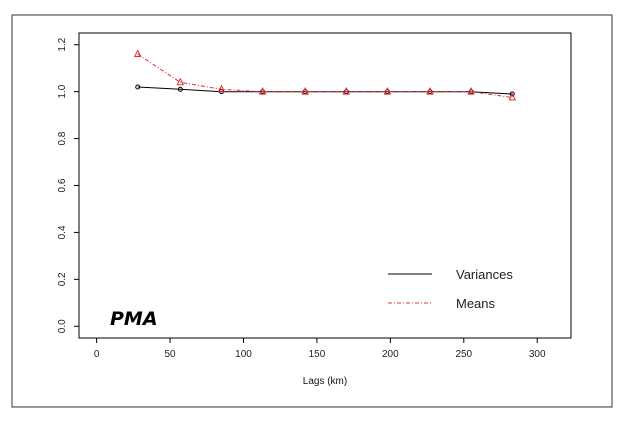 This screenshot has width=627, height=422. I want to click on x-axis: 0 50 100 150 200 250 300, so click(320, 349).